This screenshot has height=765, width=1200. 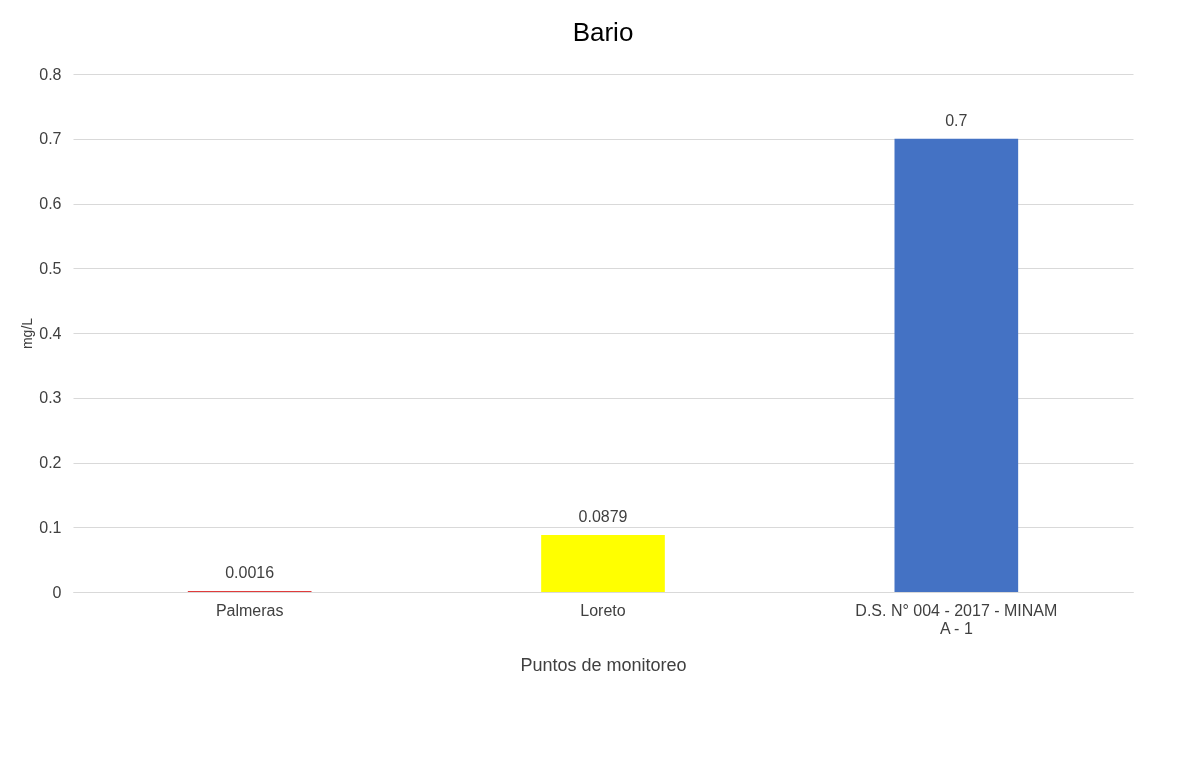 I want to click on y-tick-label: 0.4, so click(x=50, y=333).